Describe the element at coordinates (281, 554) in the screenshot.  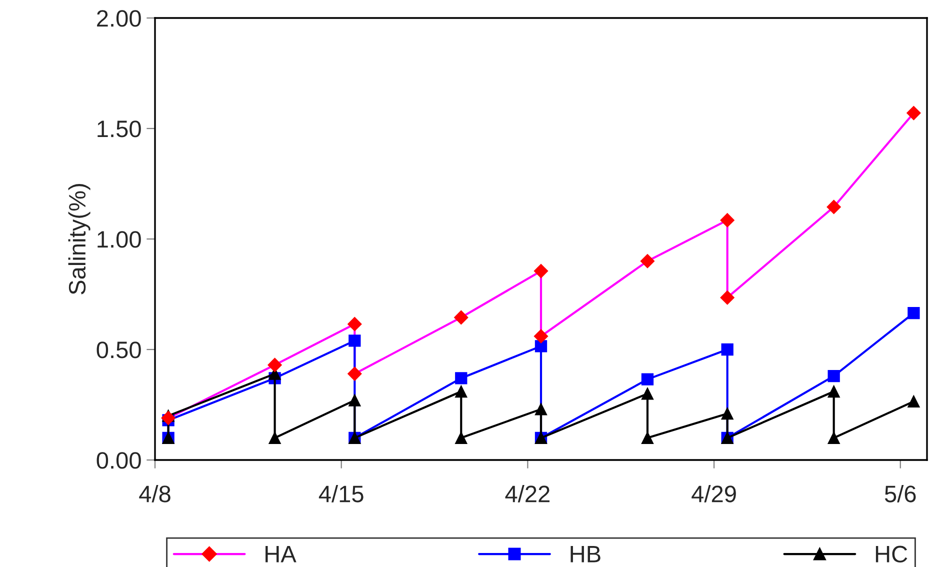
I see `legend-label: HA` at that location.